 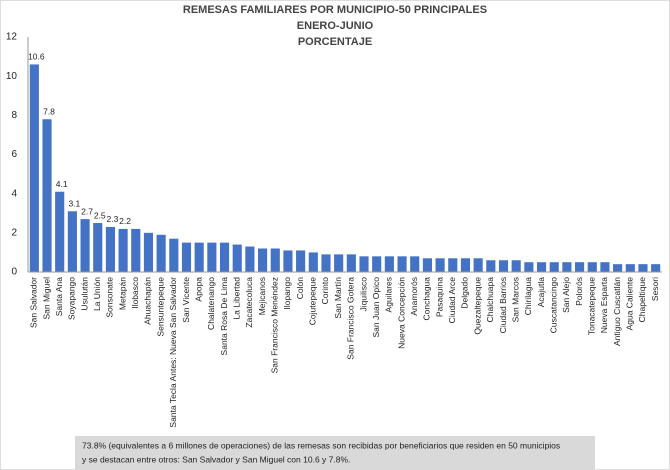 What do you see at coordinates (655, 289) in the screenshot?
I see `x-tick-label: Sesori` at bounding box center [655, 289].